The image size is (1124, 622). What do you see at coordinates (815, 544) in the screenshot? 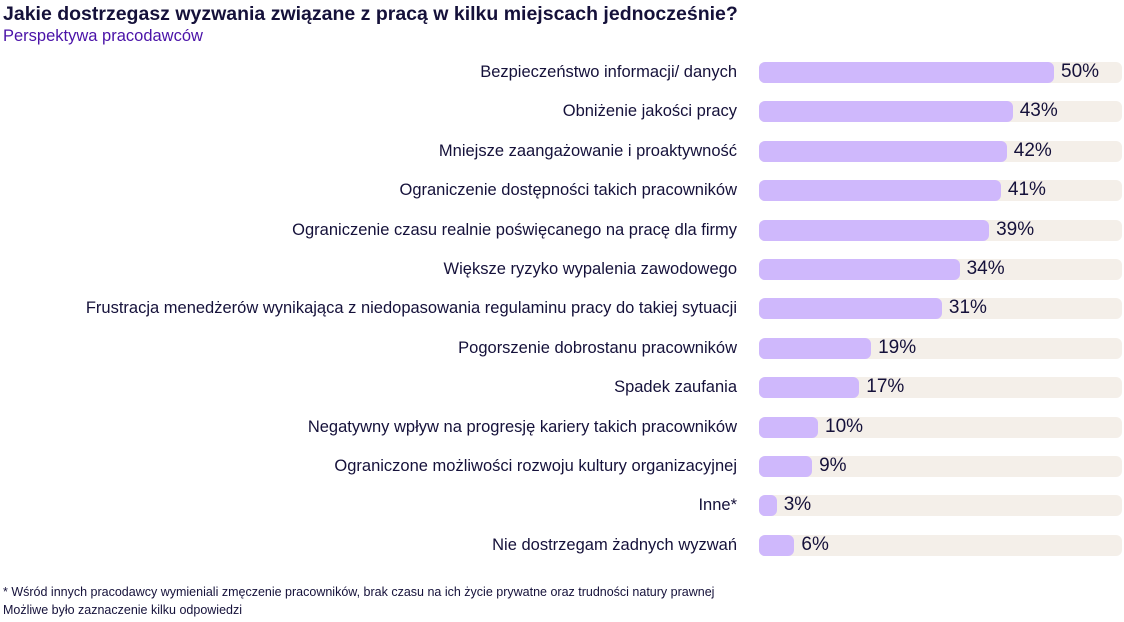
I see `value-label: 6%` at bounding box center [815, 544].